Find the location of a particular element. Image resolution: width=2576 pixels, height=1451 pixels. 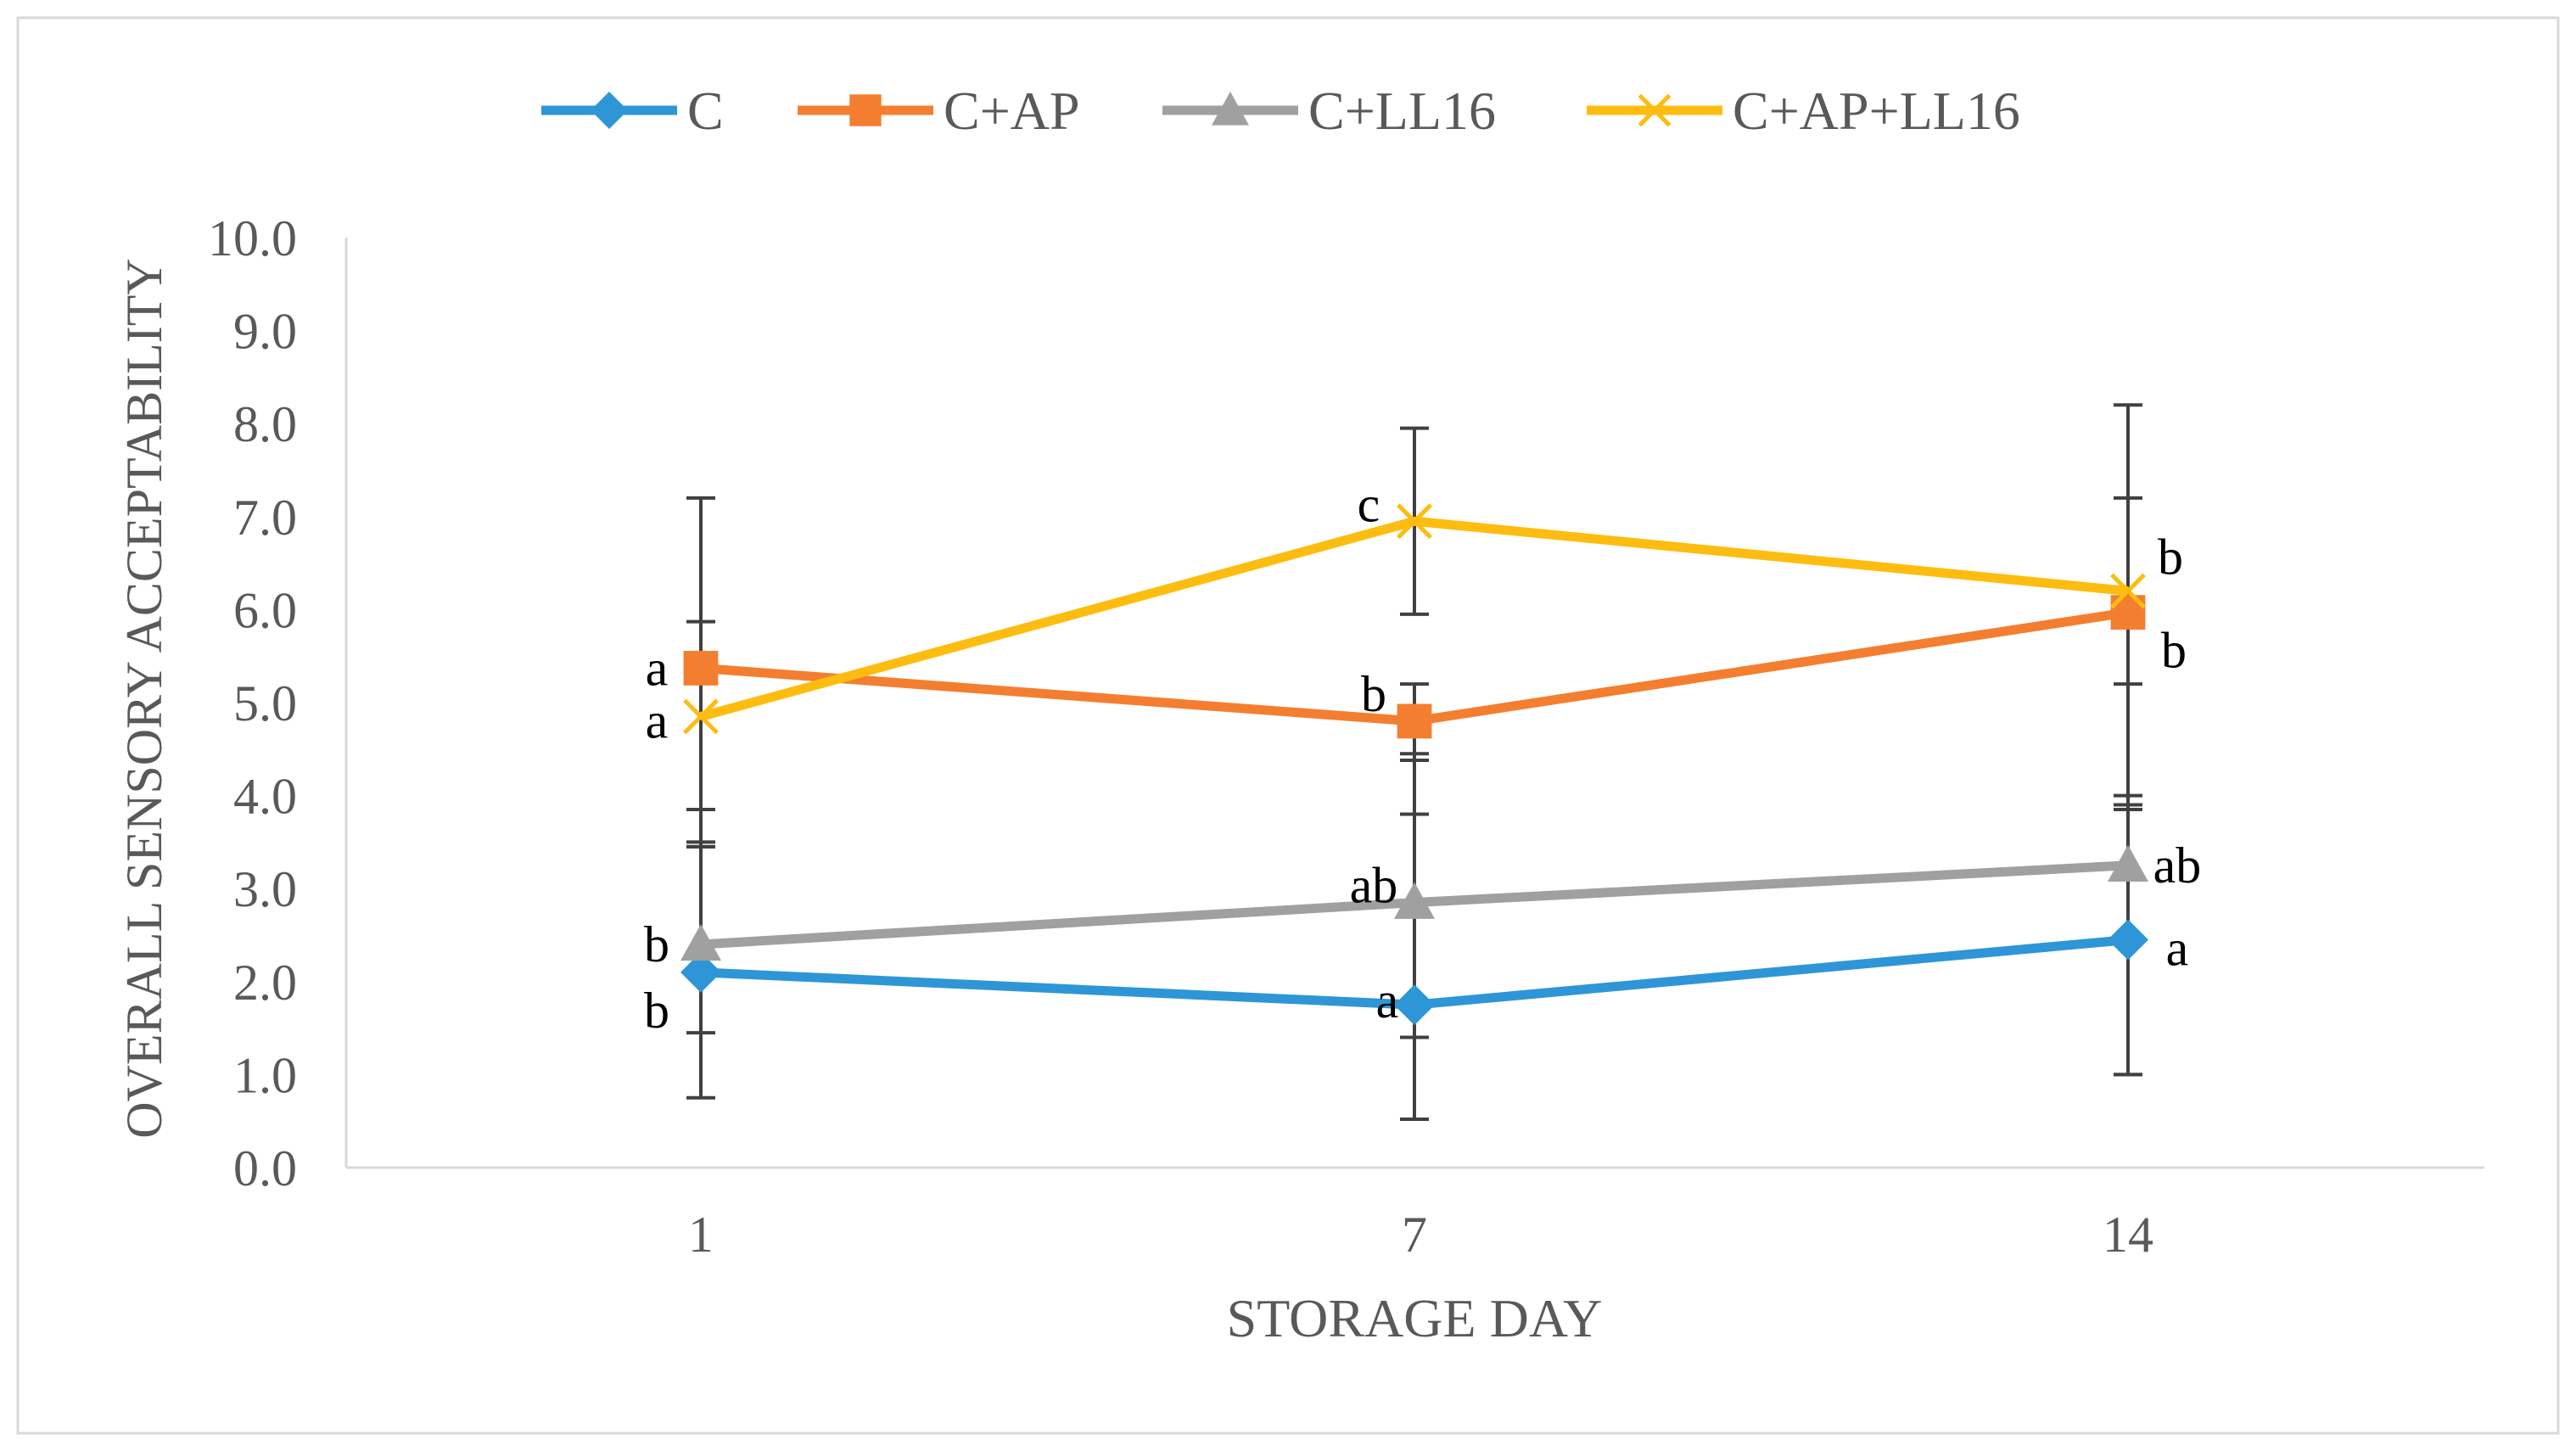

legend-entry: C is located at coordinates (632, 111).